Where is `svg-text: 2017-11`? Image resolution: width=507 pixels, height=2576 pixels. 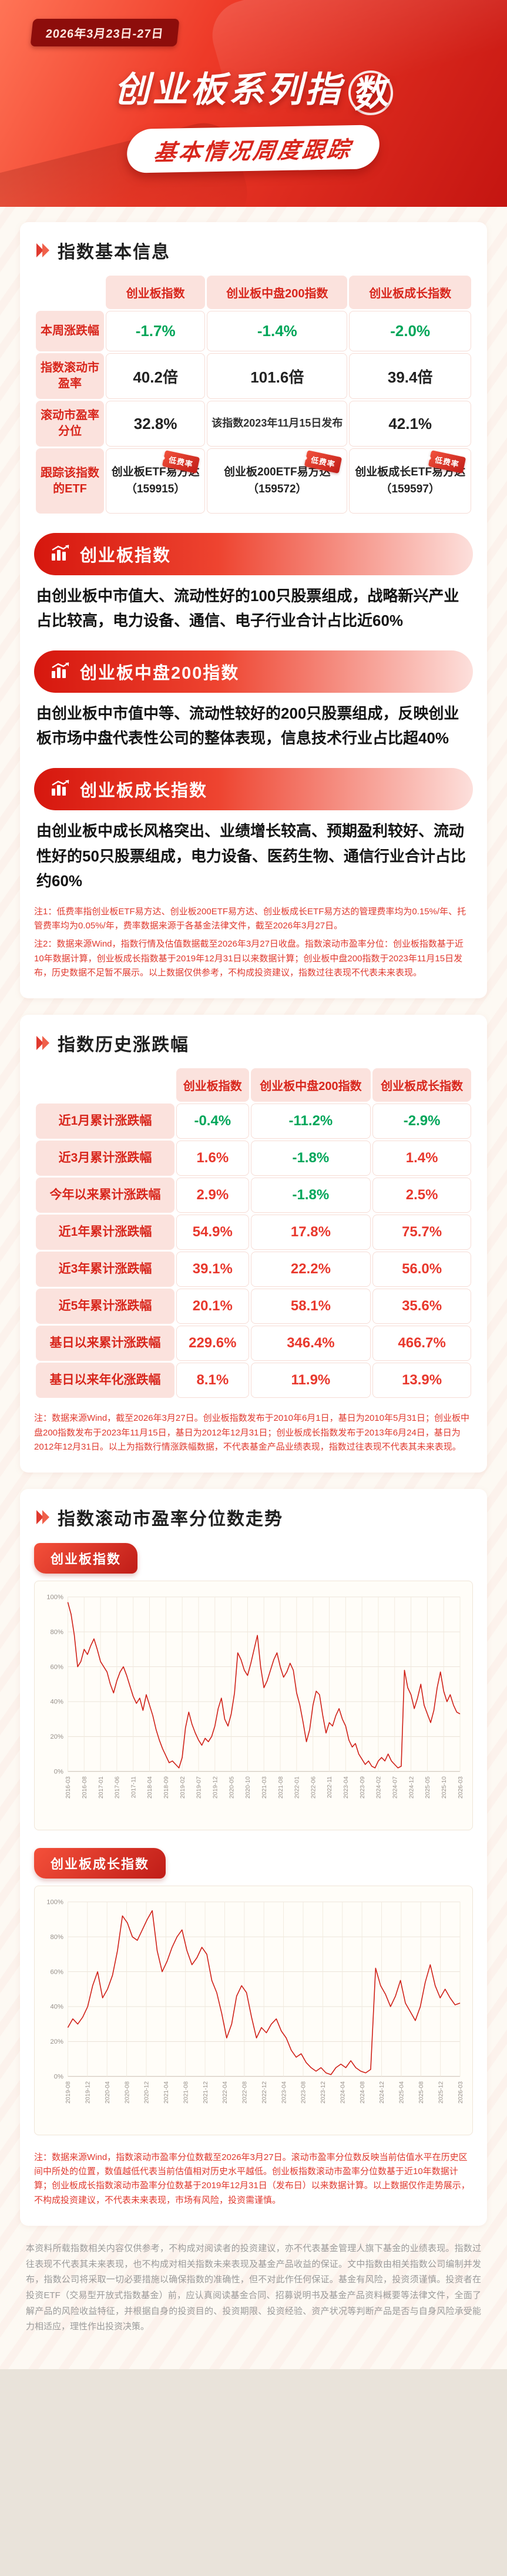
svg-text: 2017-11 is located at coordinates (134, 1787).